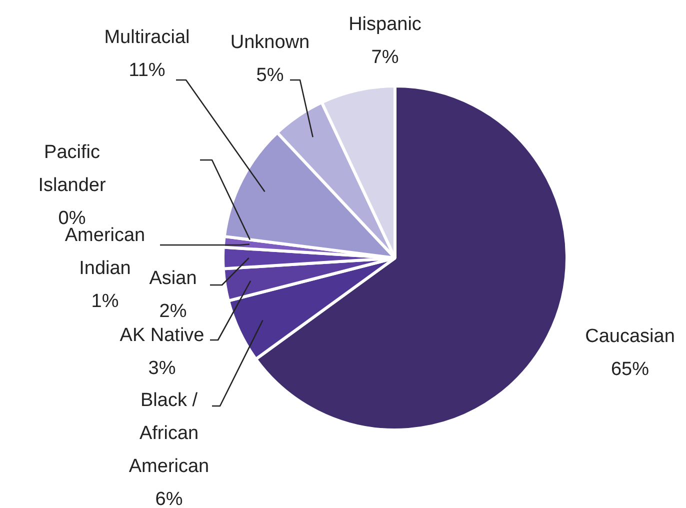  What do you see at coordinates (270, 43) in the screenshot?
I see `slice-label: Unknown` at bounding box center [270, 43].